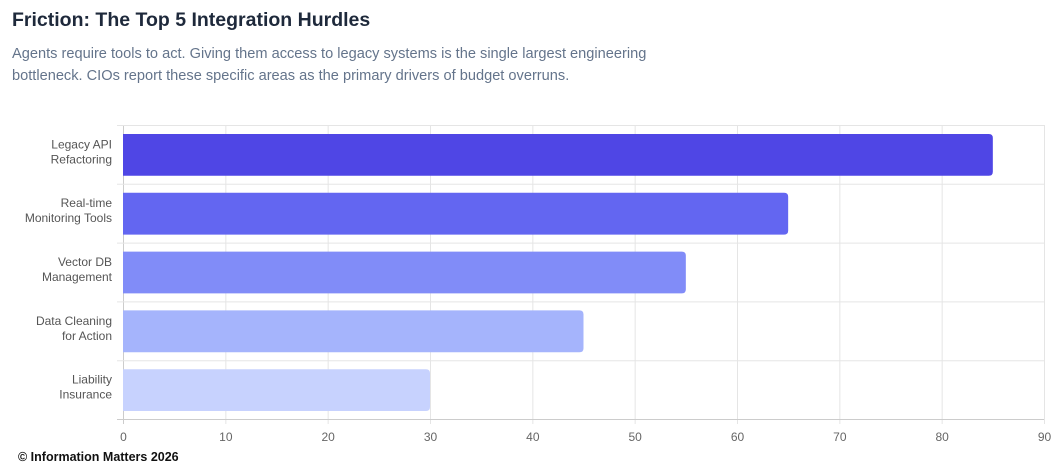 Image resolution: width=1061 pixels, height=472 pixels. Describe the element at coordinates (123, 437) in the screenshot. I see `x-tick-label: 0` at that location.